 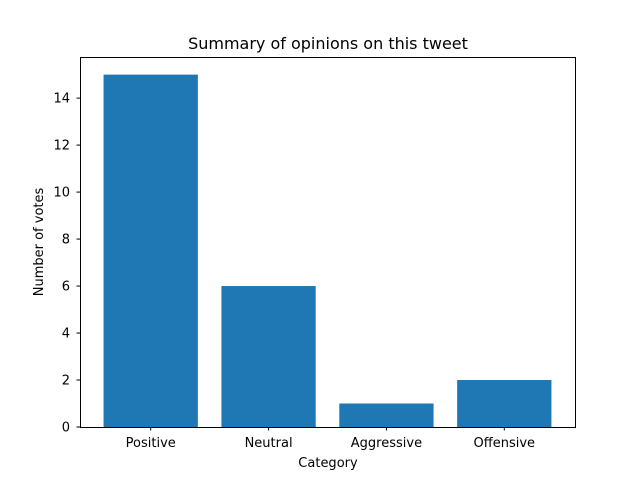 What do you see at coordinates (39, 242) in the screenshot?
I see `y-axis-label: Number of votes` at bounding box center [39, 242].